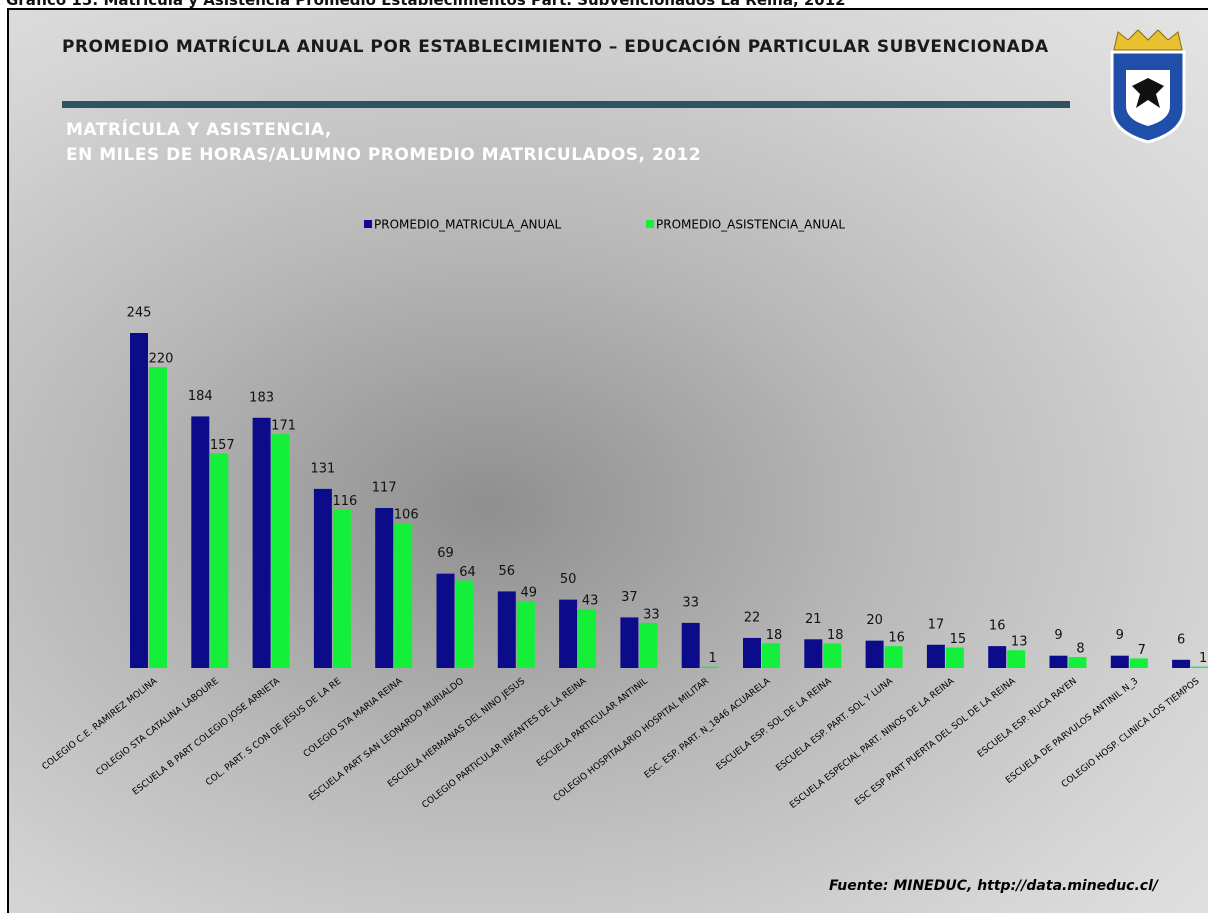  Describe the element at coordinates (708, 728) in the screenshot. I see `x-tick-label: ESC. ESP. PART. N_1846 ACUARELA` at that location.